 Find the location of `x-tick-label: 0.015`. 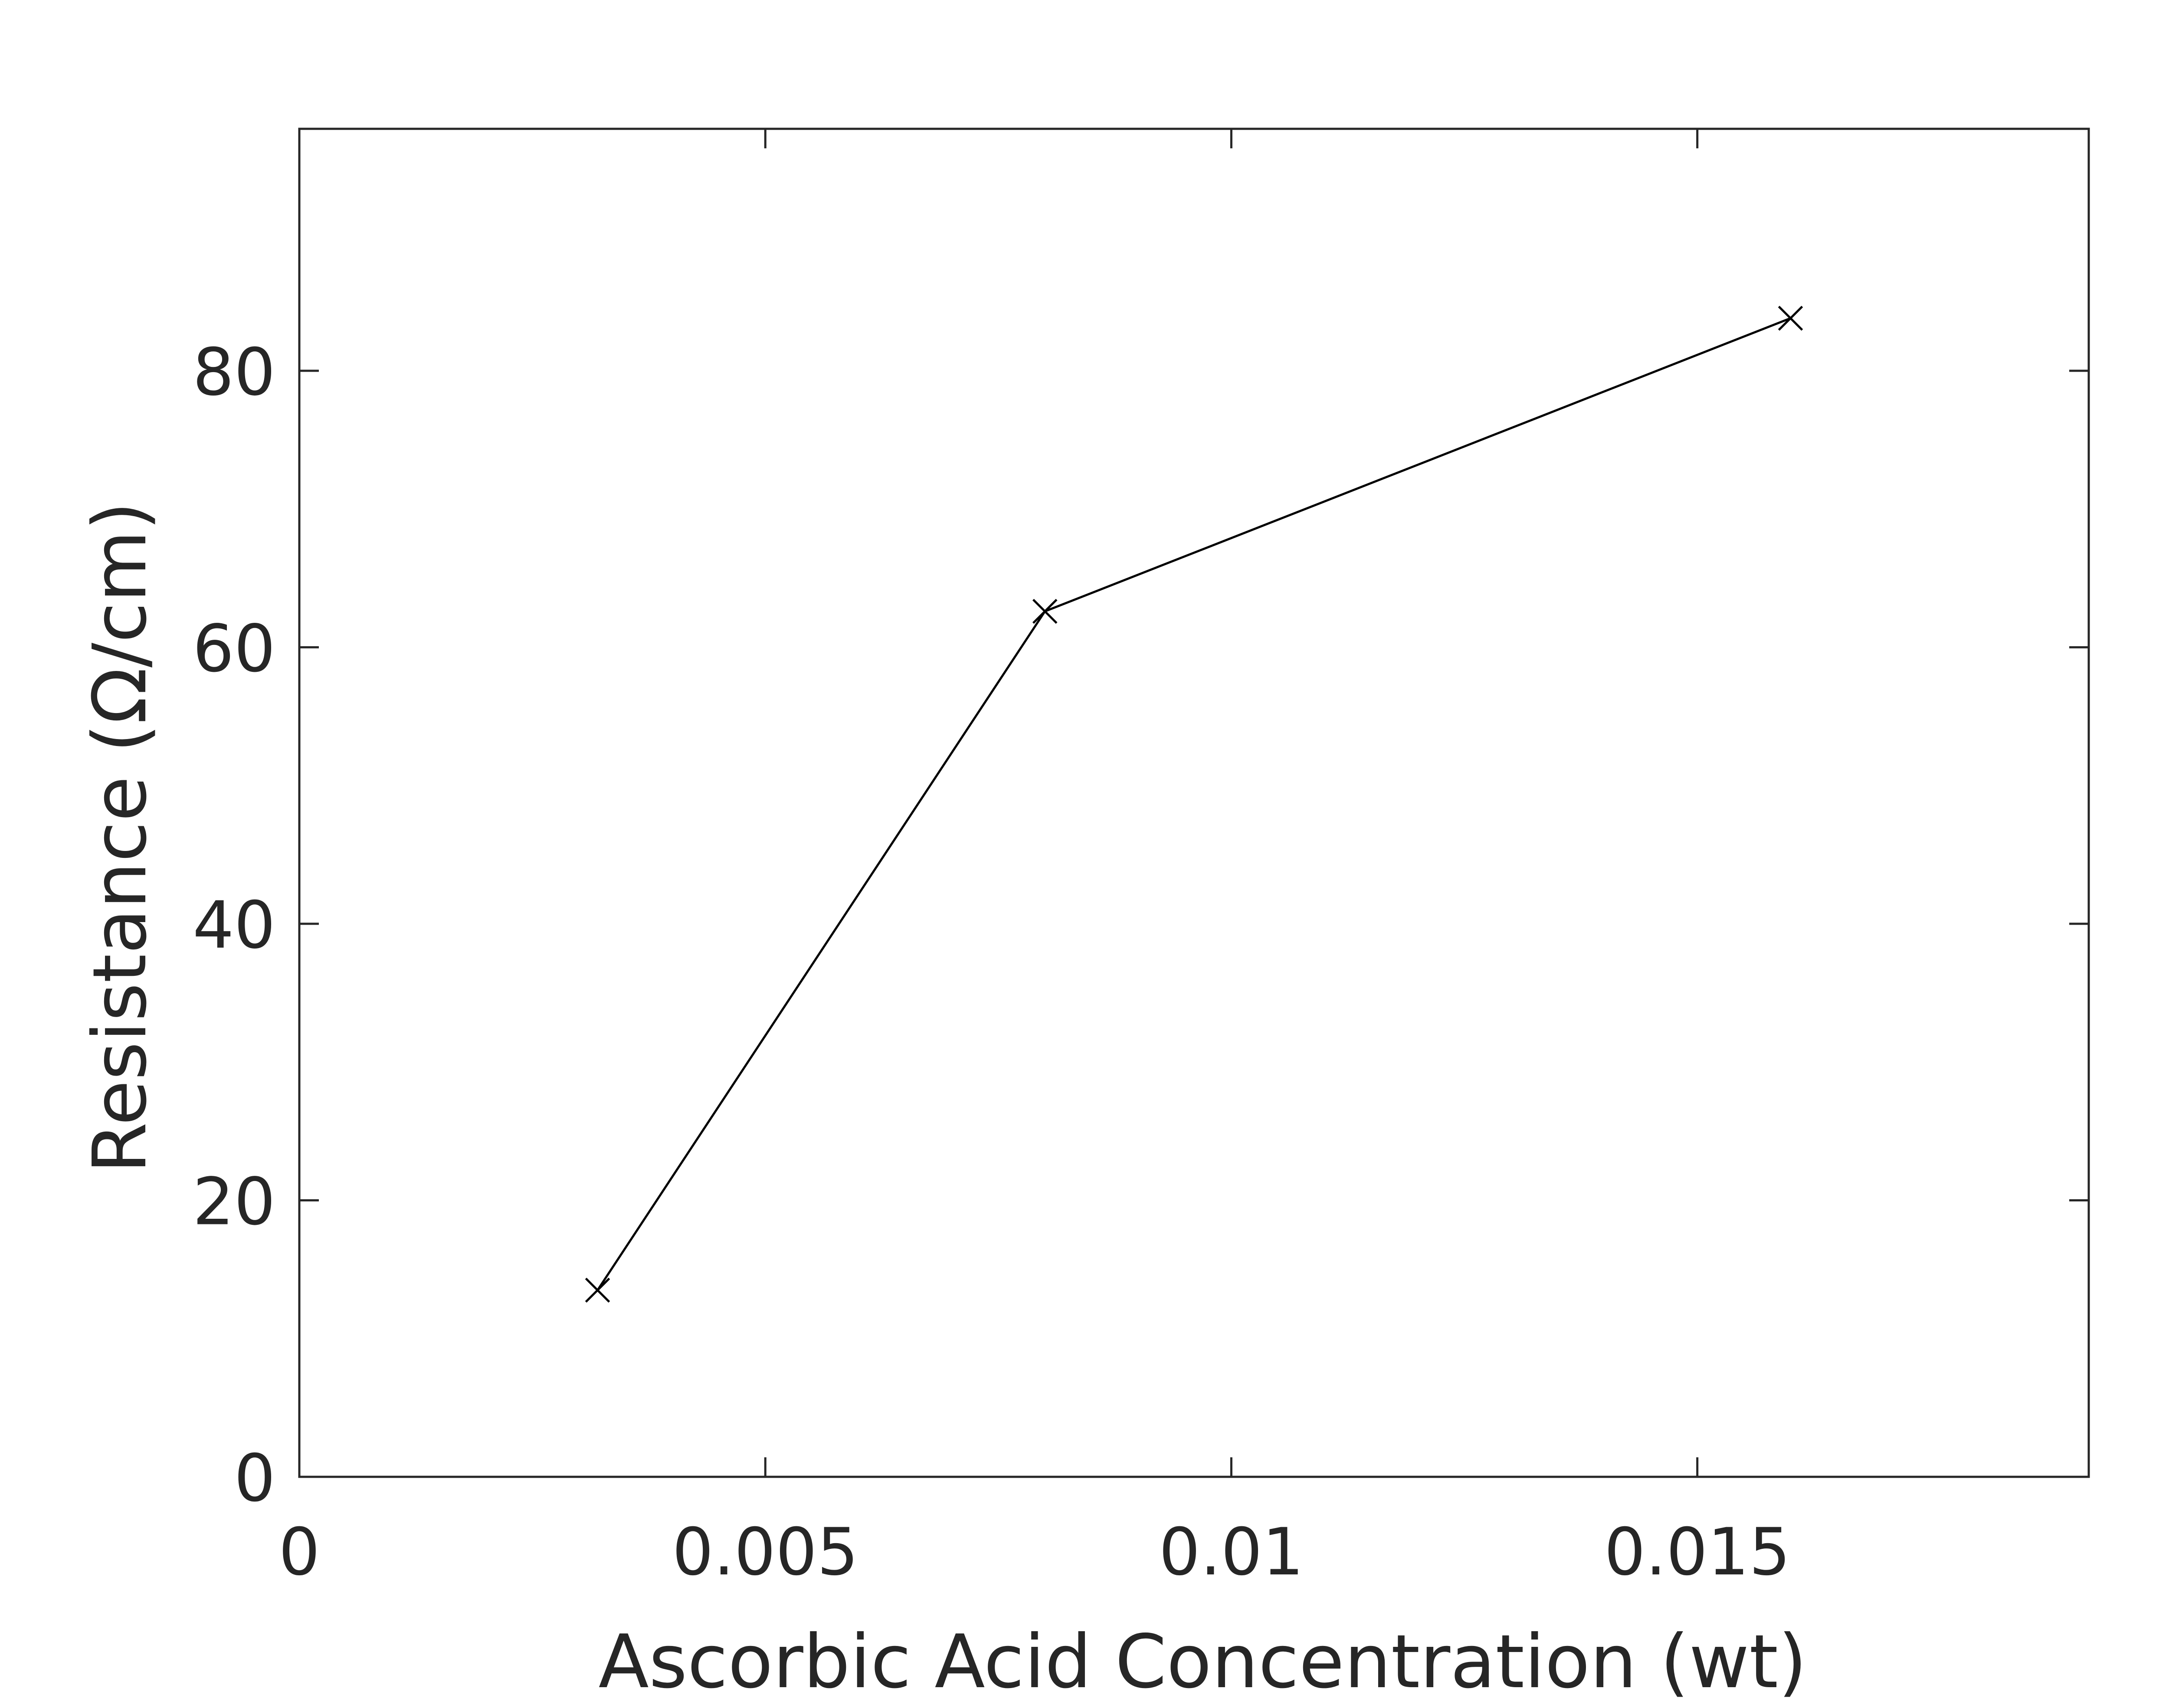

x-tick-label: 0.015 is located at coordinates (1697, 1552).